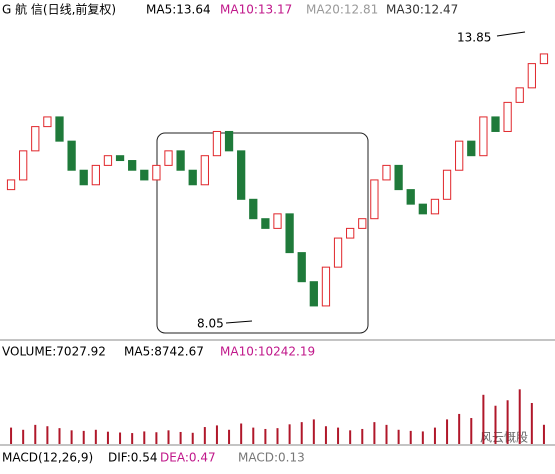 The height and width of the screenshot is (474, 555). Describe the element at coordinates (342, 10) in the screenshot. I see `ma20-legend: MA20:12.81` at that location.